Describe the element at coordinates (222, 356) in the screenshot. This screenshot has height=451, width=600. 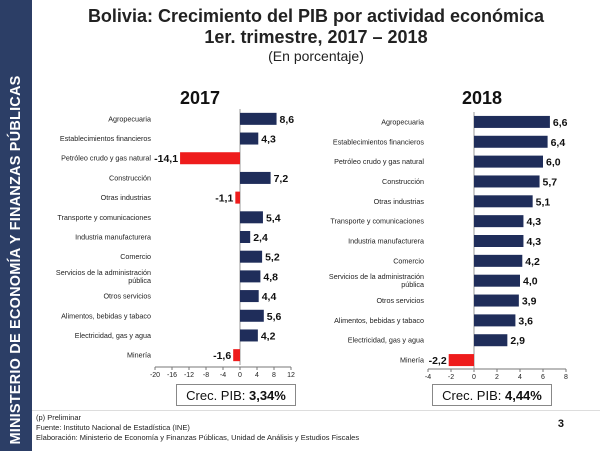
I see `value-label-2017: -1,6` at that location.